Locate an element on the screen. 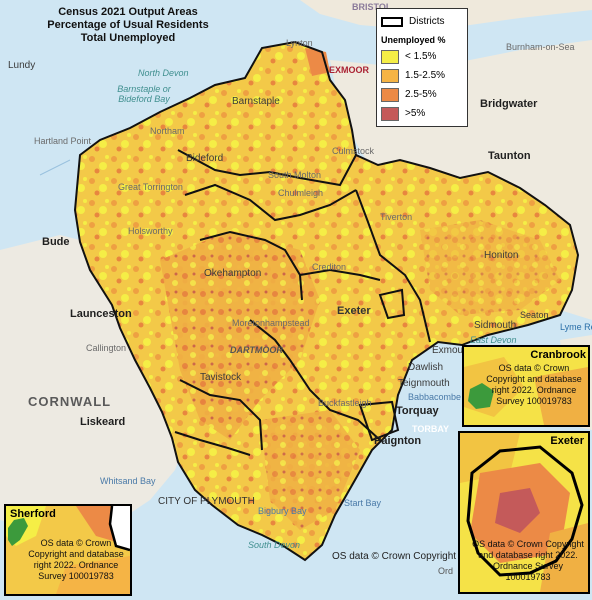 The height and width of the screenshot is (600, 592). sherford-map is located at coordinates (68, 550).